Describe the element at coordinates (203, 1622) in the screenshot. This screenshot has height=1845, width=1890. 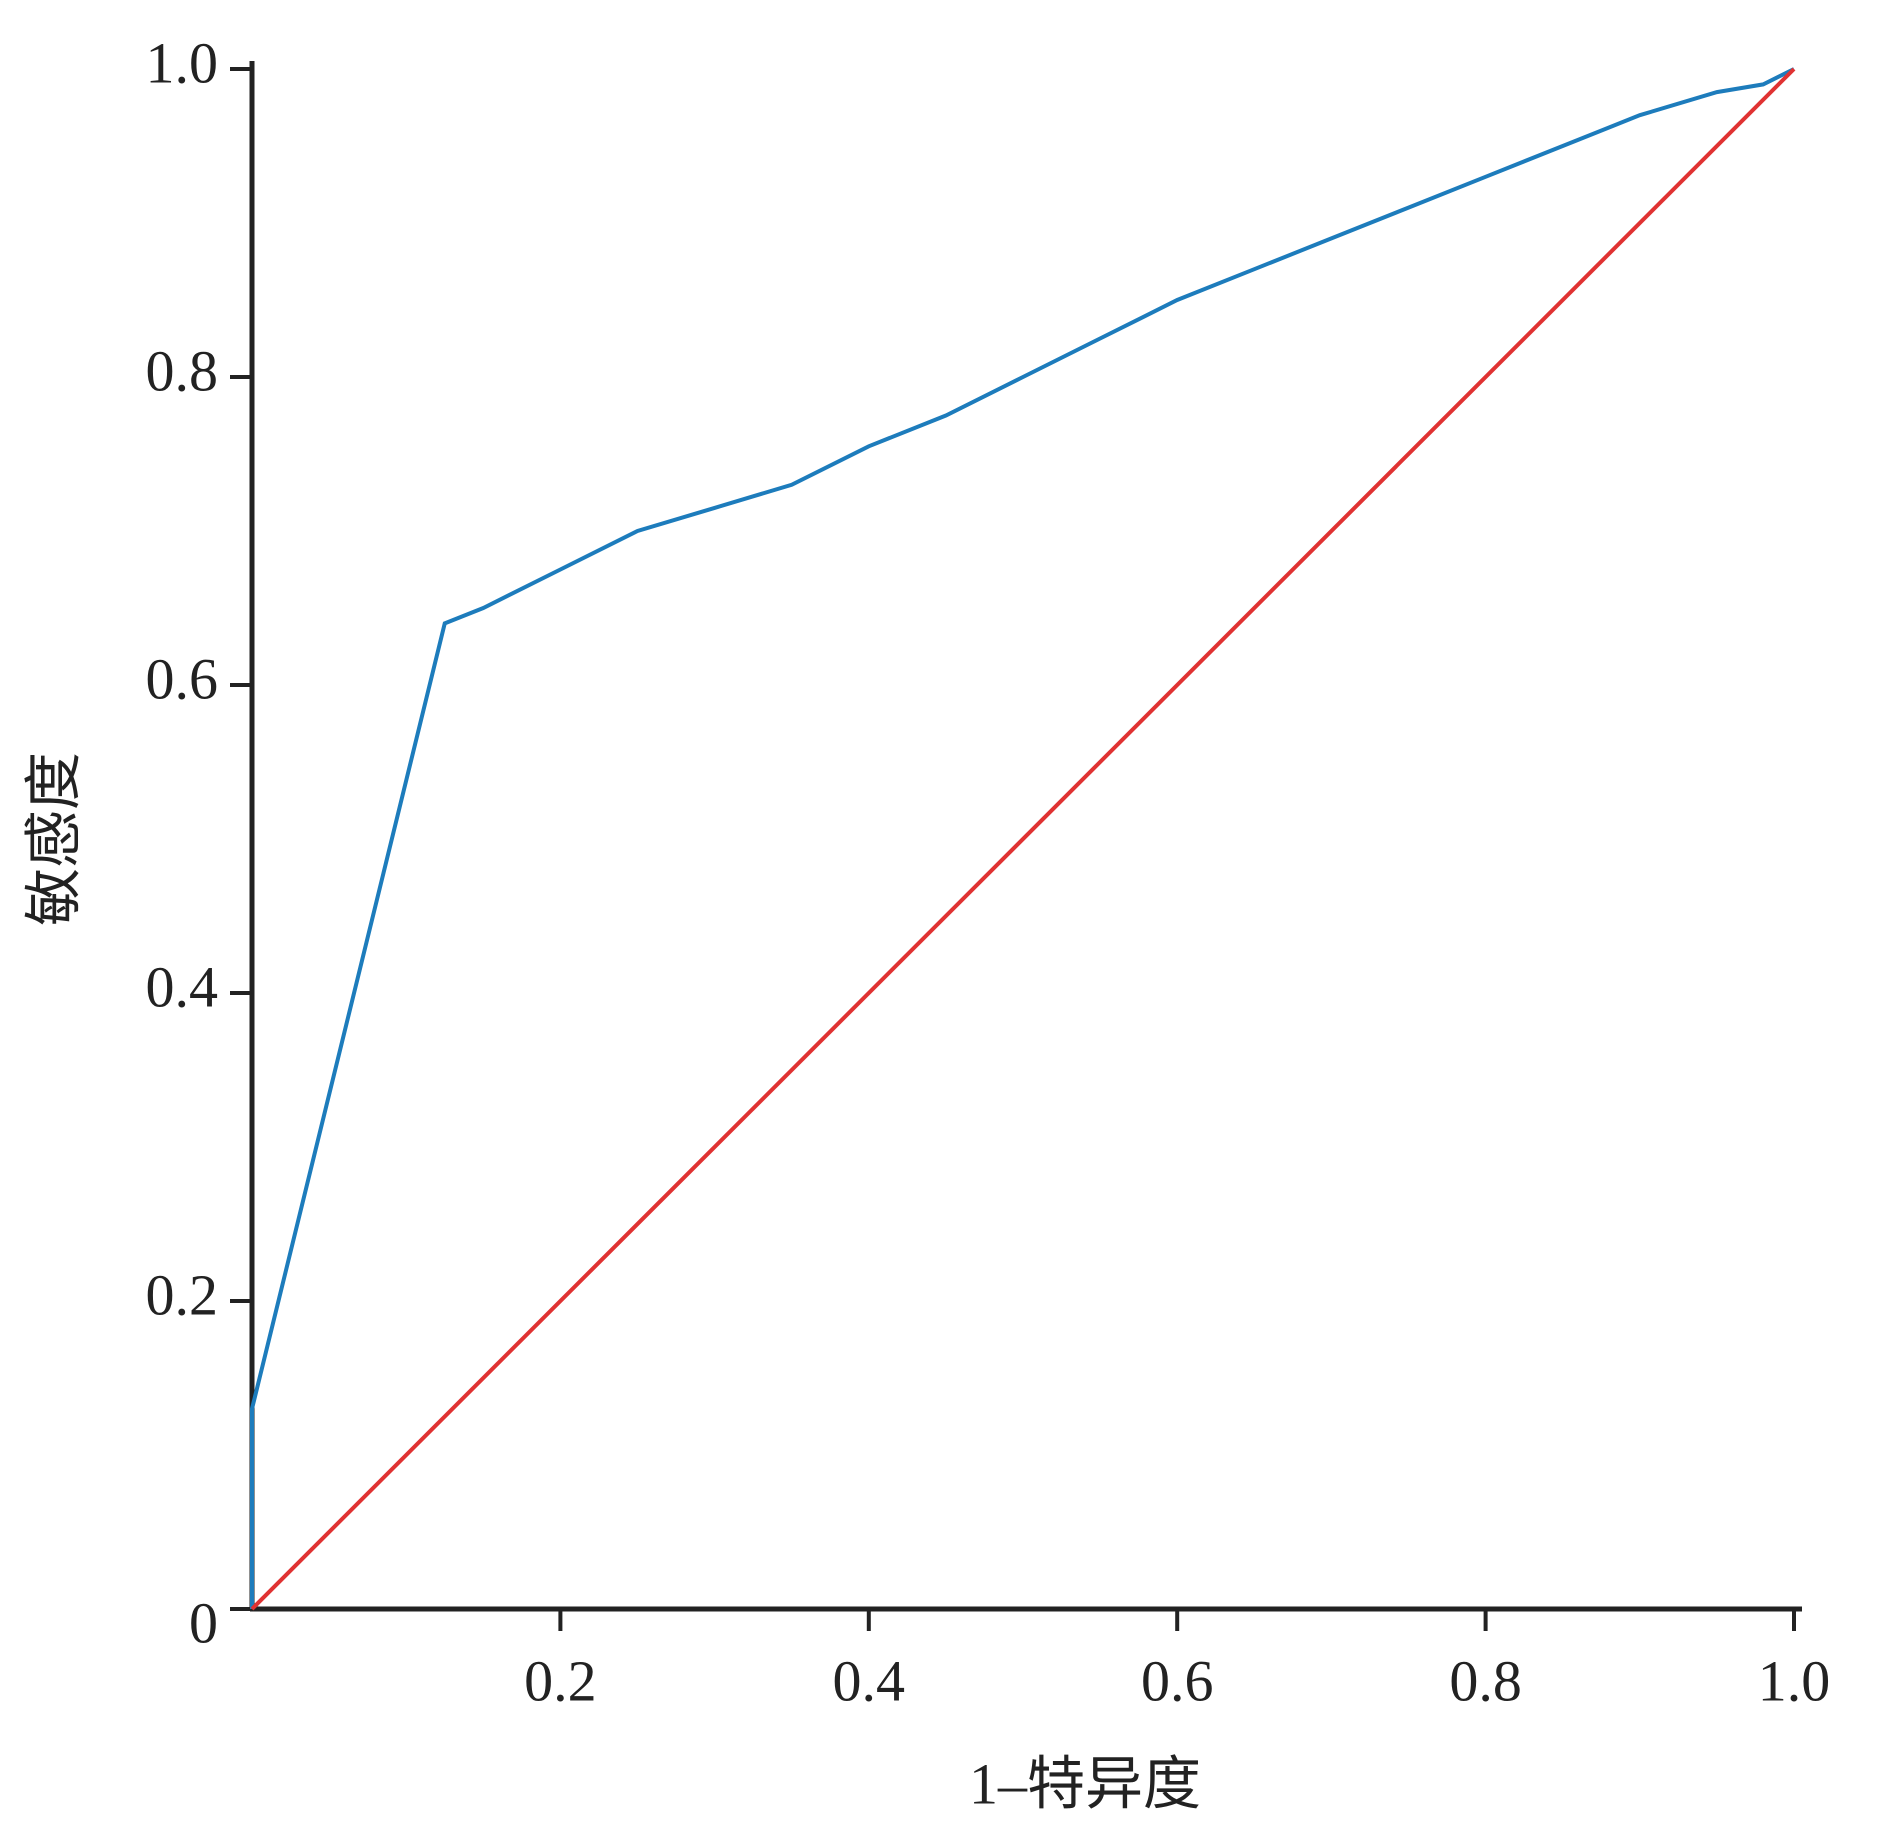
I see `y-tick-label: 0` at that location.